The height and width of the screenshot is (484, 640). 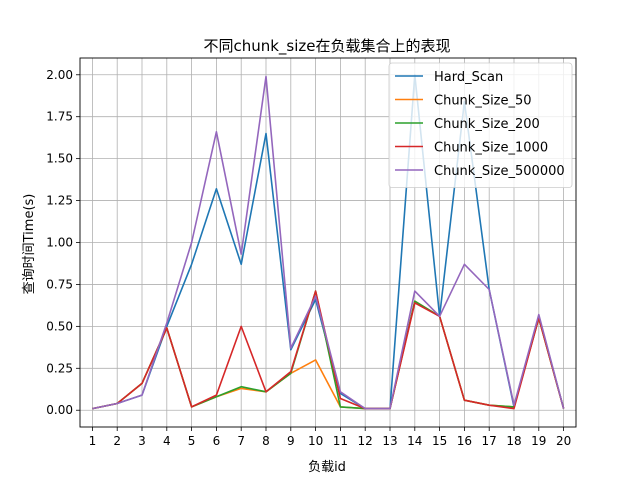 What do you see at coordinates (59, 201) in the screenshot?
I see `y-tick-label: 1.25` at bounding box center [59, 201].